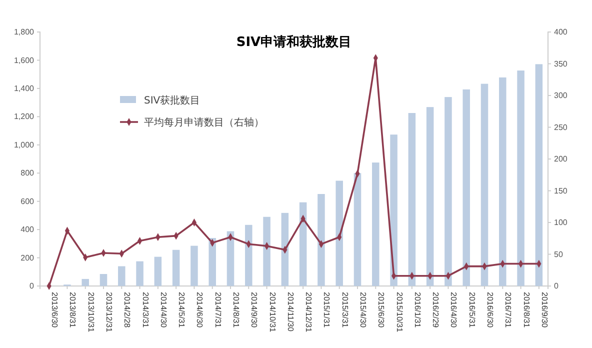 This screenshot has height=348, width=592. Describe the element at coordinates (561, 127) in the screenshot. I see `y2-tick-label: 250` at that location.